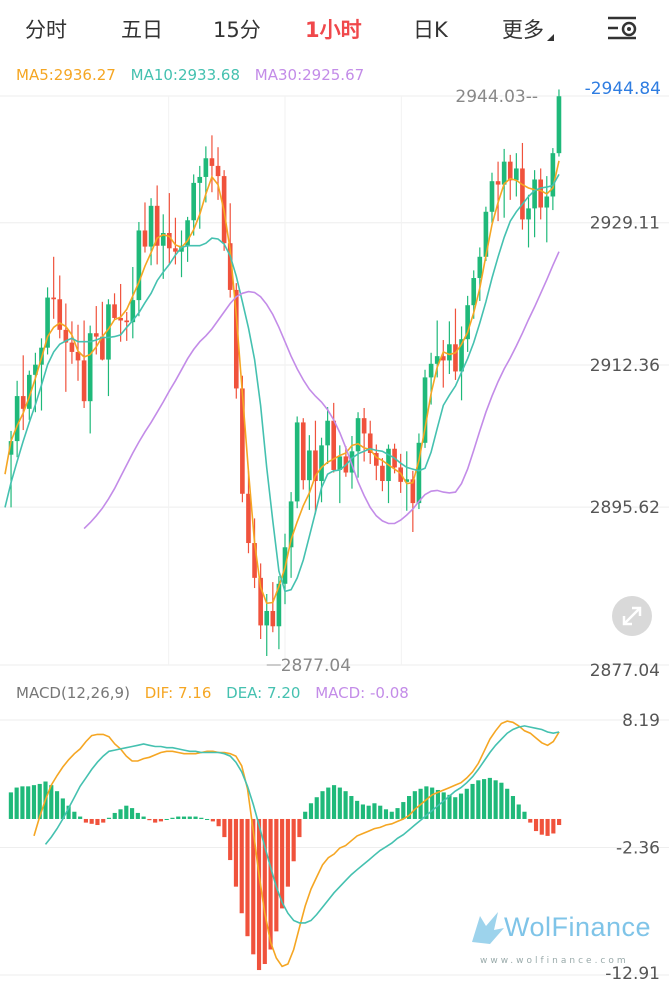  I want to click on tab-more: 更多, so click(528, 29).